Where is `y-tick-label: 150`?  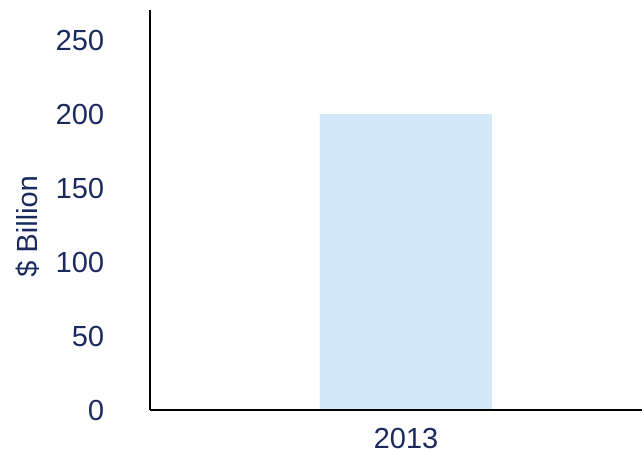 y-tick-label: 150 is located at coordinates (80, 189).